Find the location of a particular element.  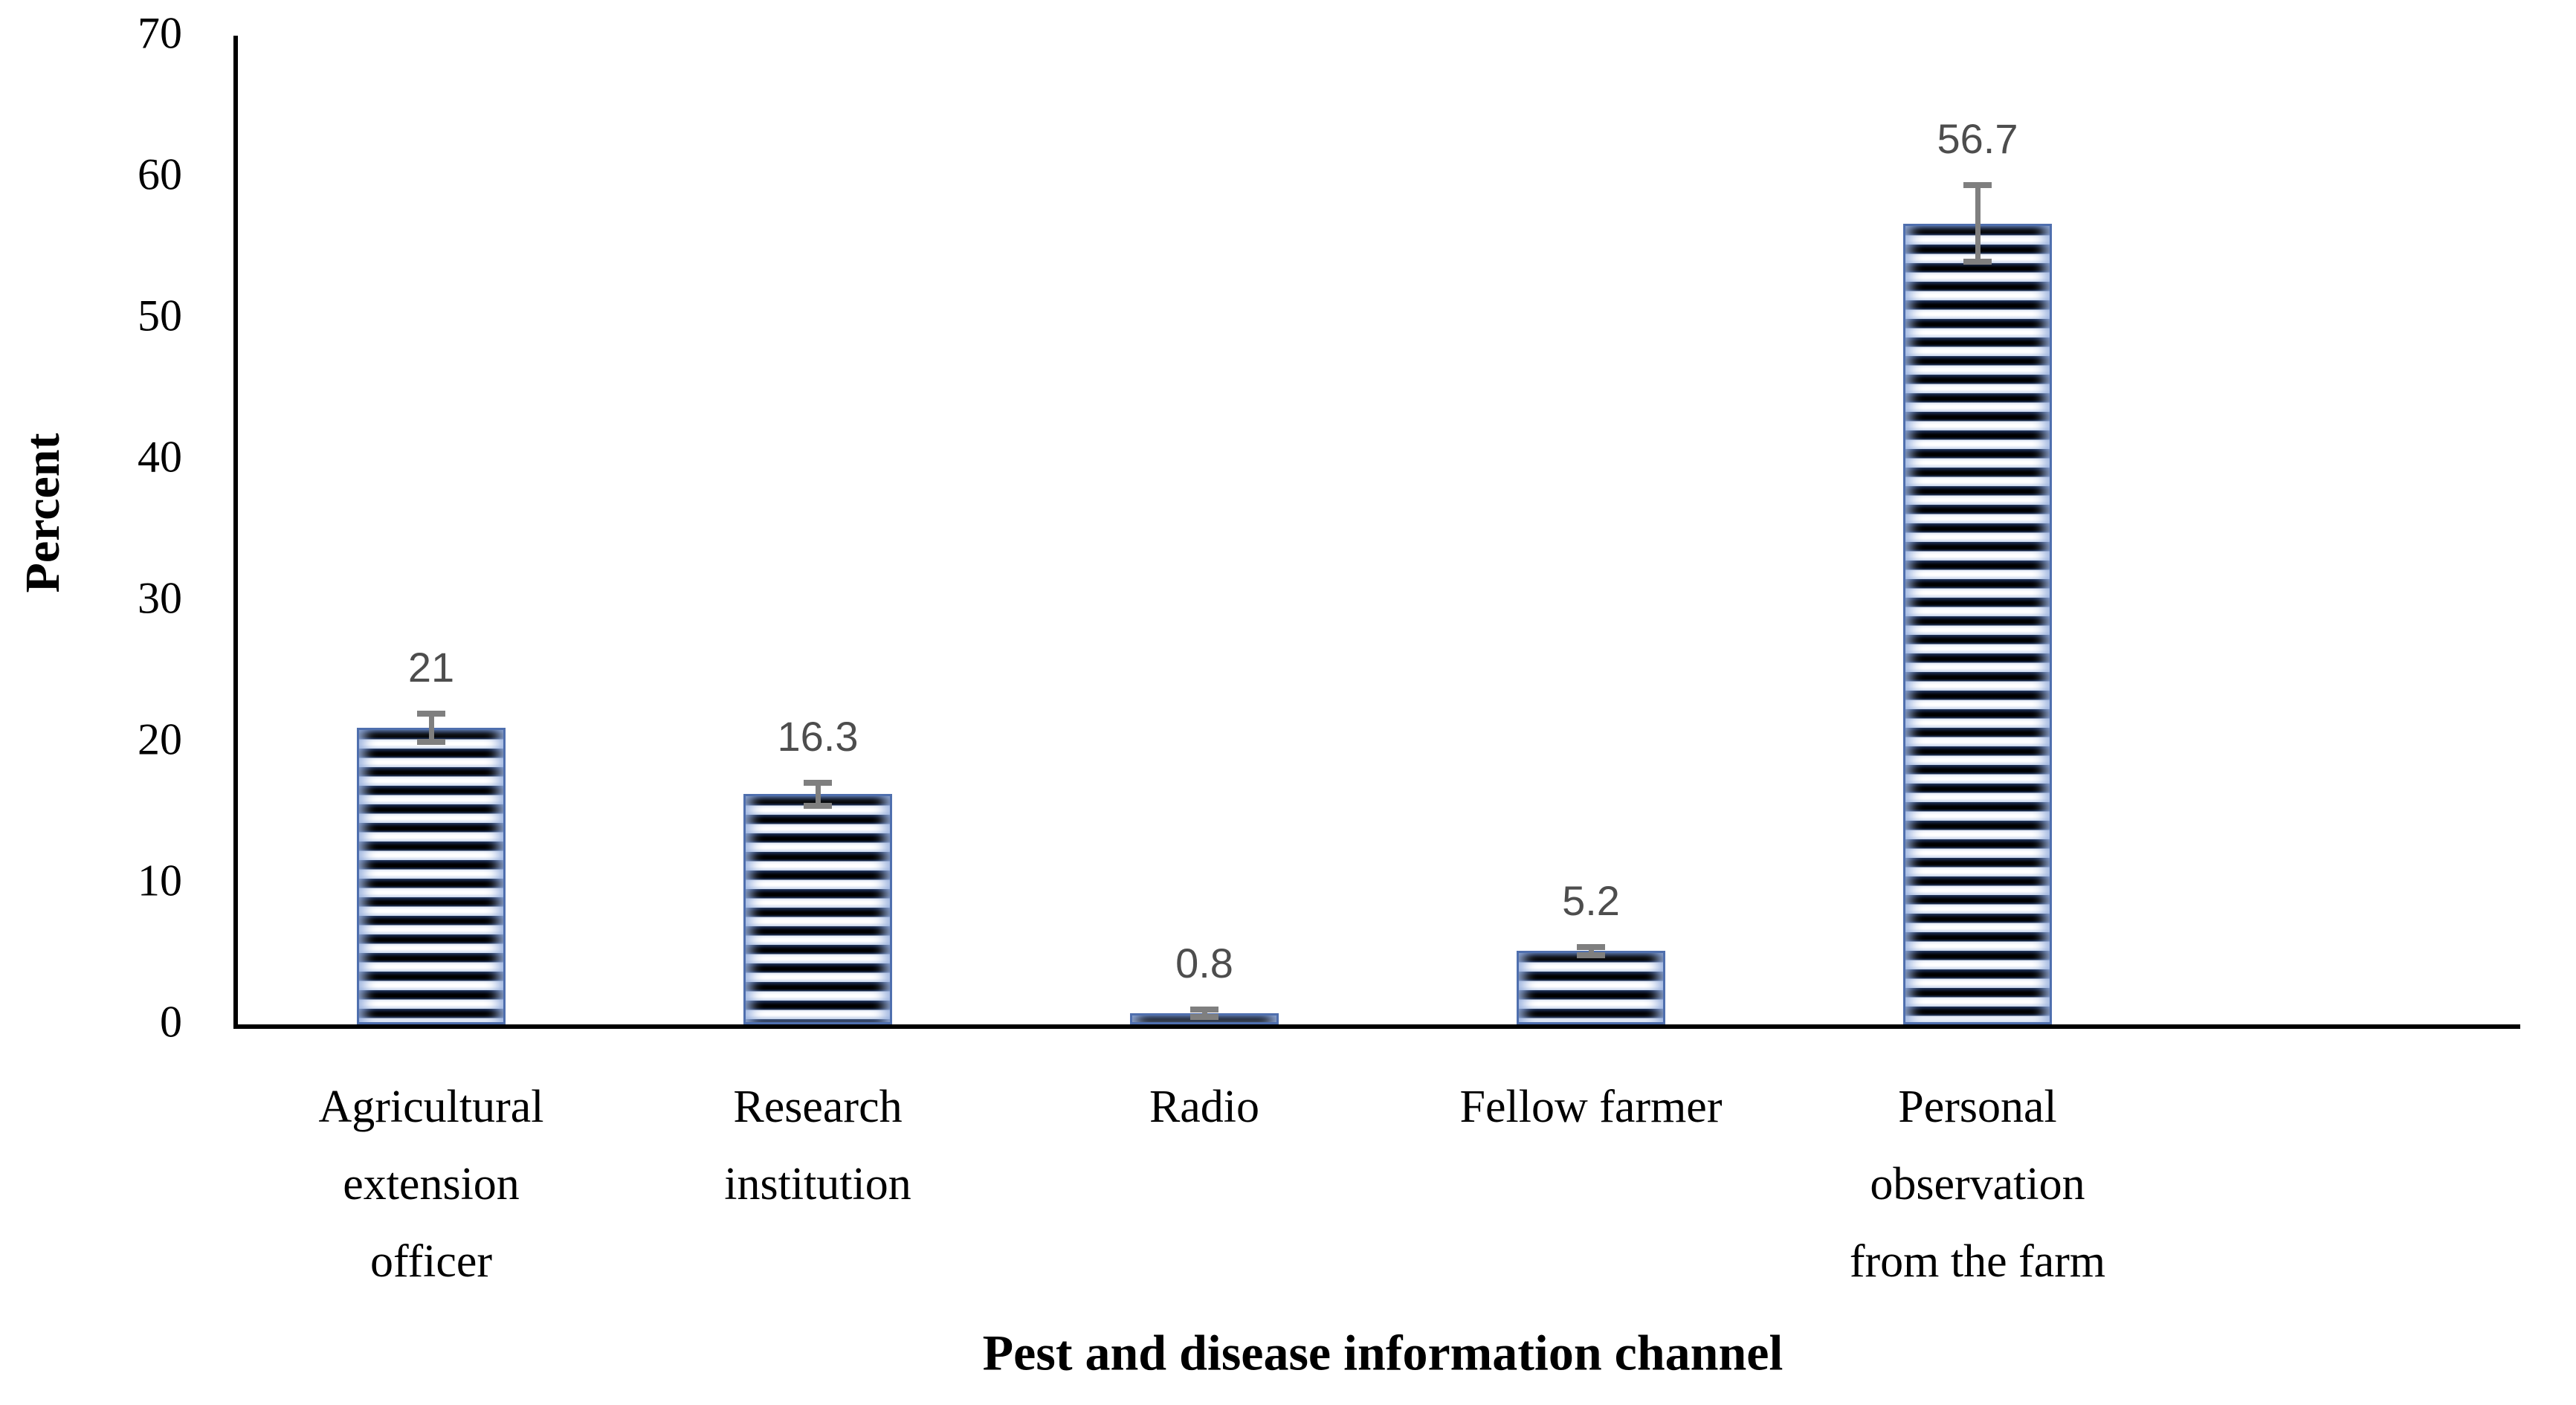

category-label-line: Agricultural is located at coordinates (431, 1107).